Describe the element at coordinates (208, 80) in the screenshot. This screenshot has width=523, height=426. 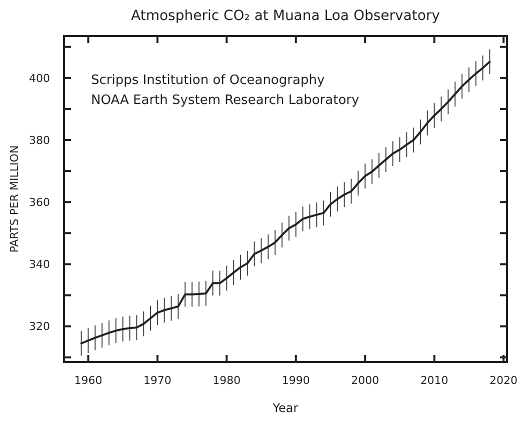
I see `annotation: Scripps Institution of Oceanography` at that location.